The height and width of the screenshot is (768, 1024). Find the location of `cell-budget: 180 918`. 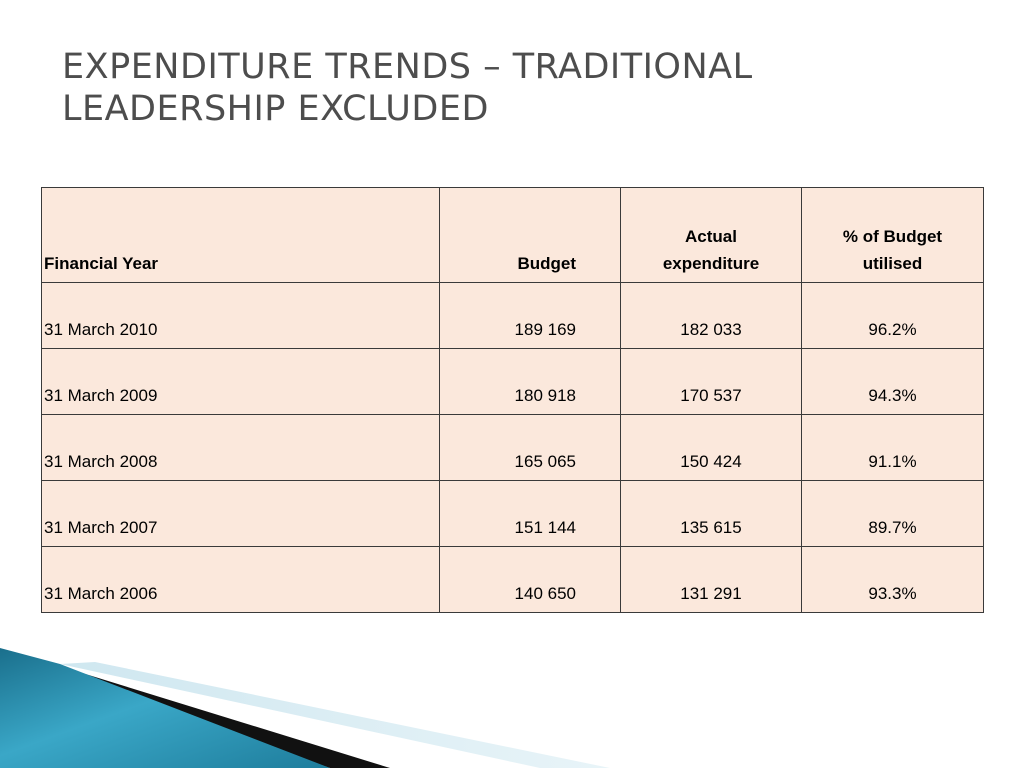

cell-budget: 180 918 is located at coordinates (530, 381).